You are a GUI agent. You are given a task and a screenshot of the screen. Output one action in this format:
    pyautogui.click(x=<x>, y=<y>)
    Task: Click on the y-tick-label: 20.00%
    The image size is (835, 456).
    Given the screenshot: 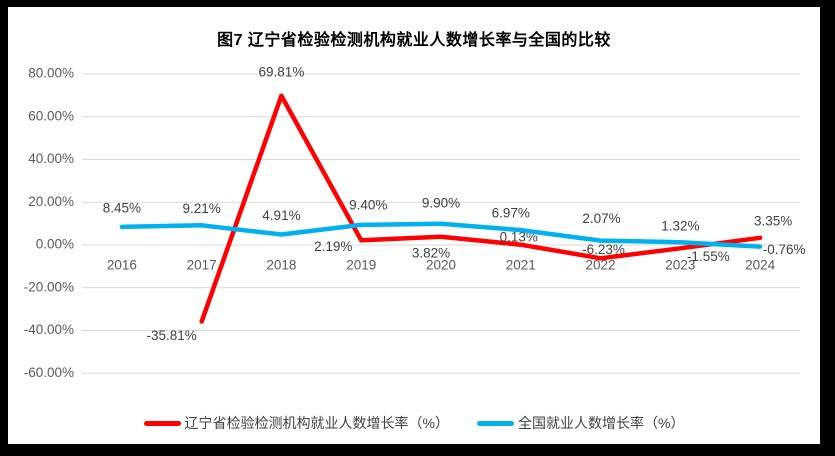 What is the action you would take?
    pyautogui.click(x=51, y=201)
    